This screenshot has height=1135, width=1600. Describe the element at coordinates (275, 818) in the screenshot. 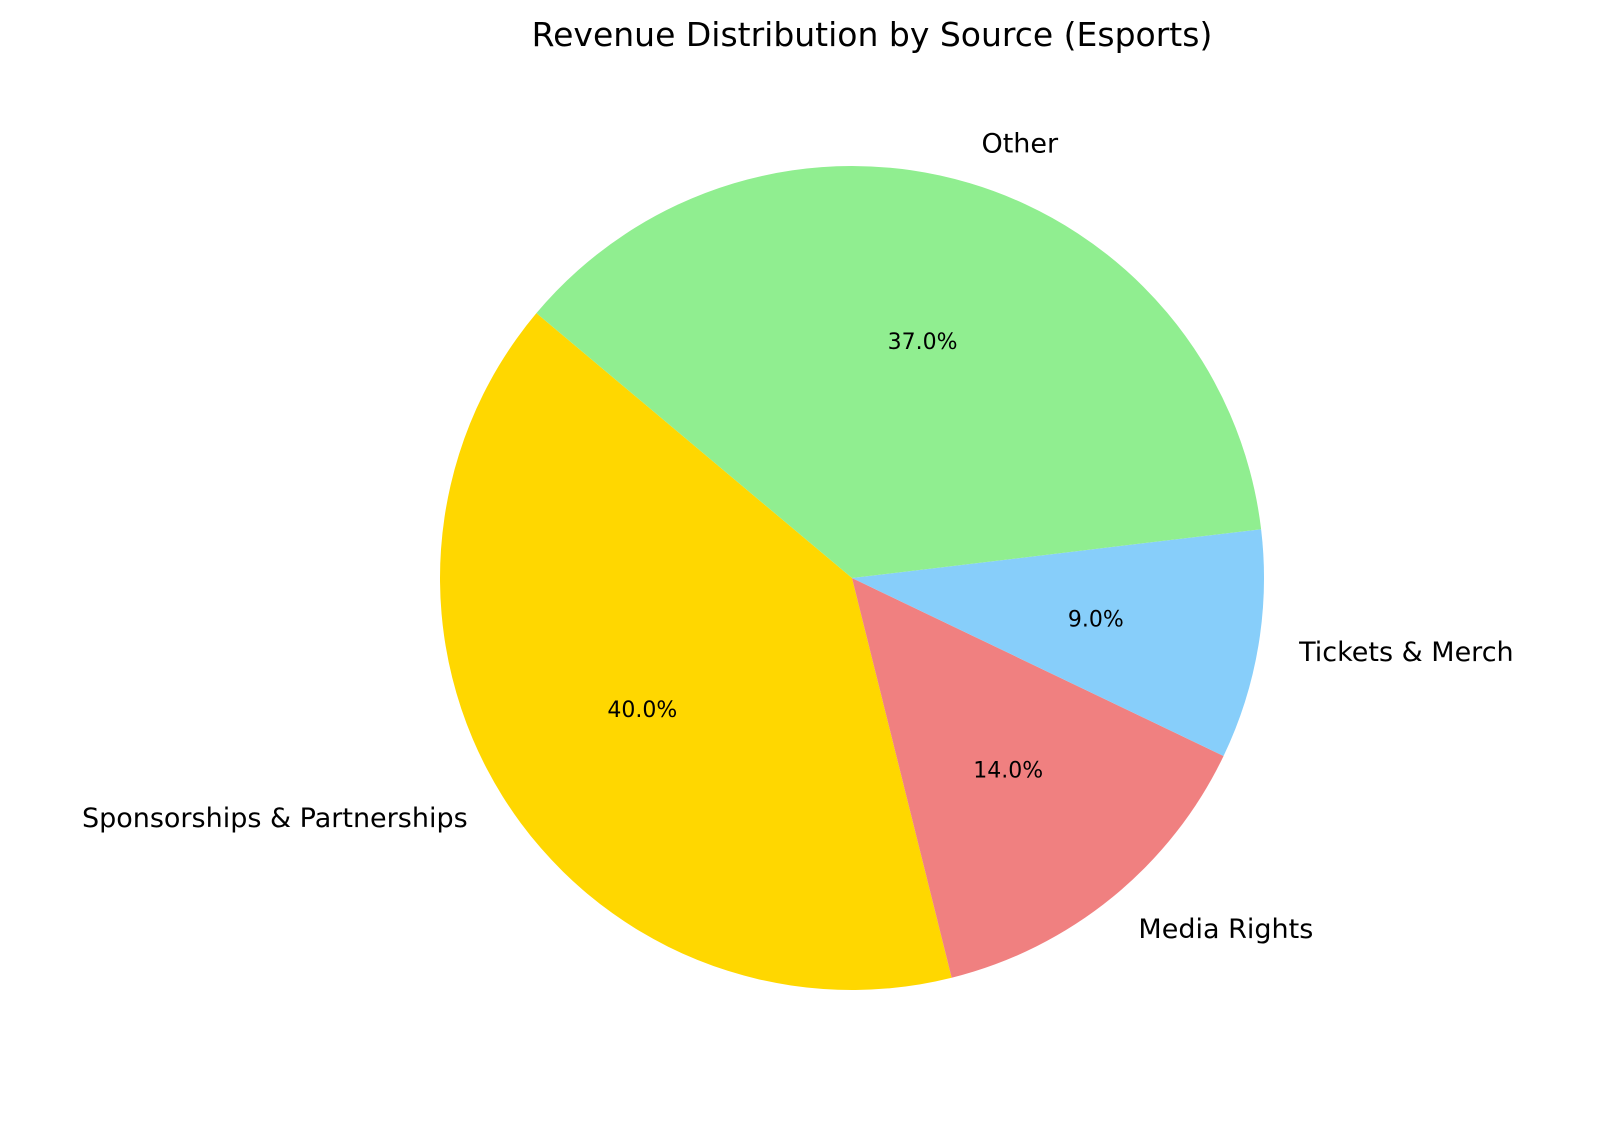

I see `slice-category-label: Sponsorships & Partnerships` at that location.